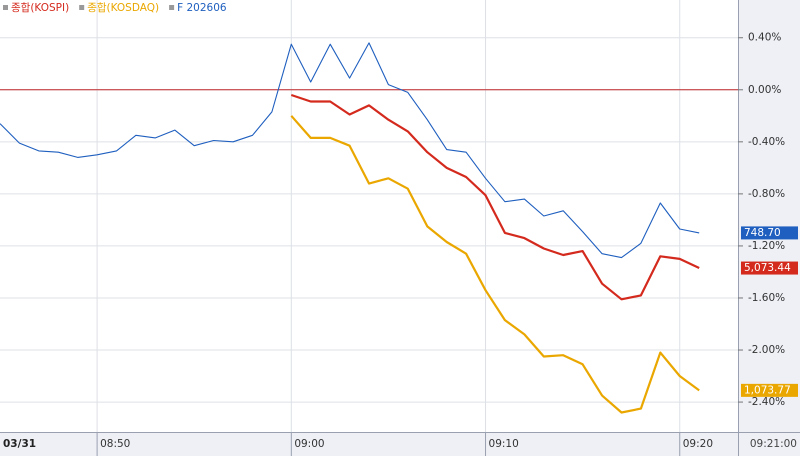  I want to click on y-tick-label: -1.60%, so click(766, 298).